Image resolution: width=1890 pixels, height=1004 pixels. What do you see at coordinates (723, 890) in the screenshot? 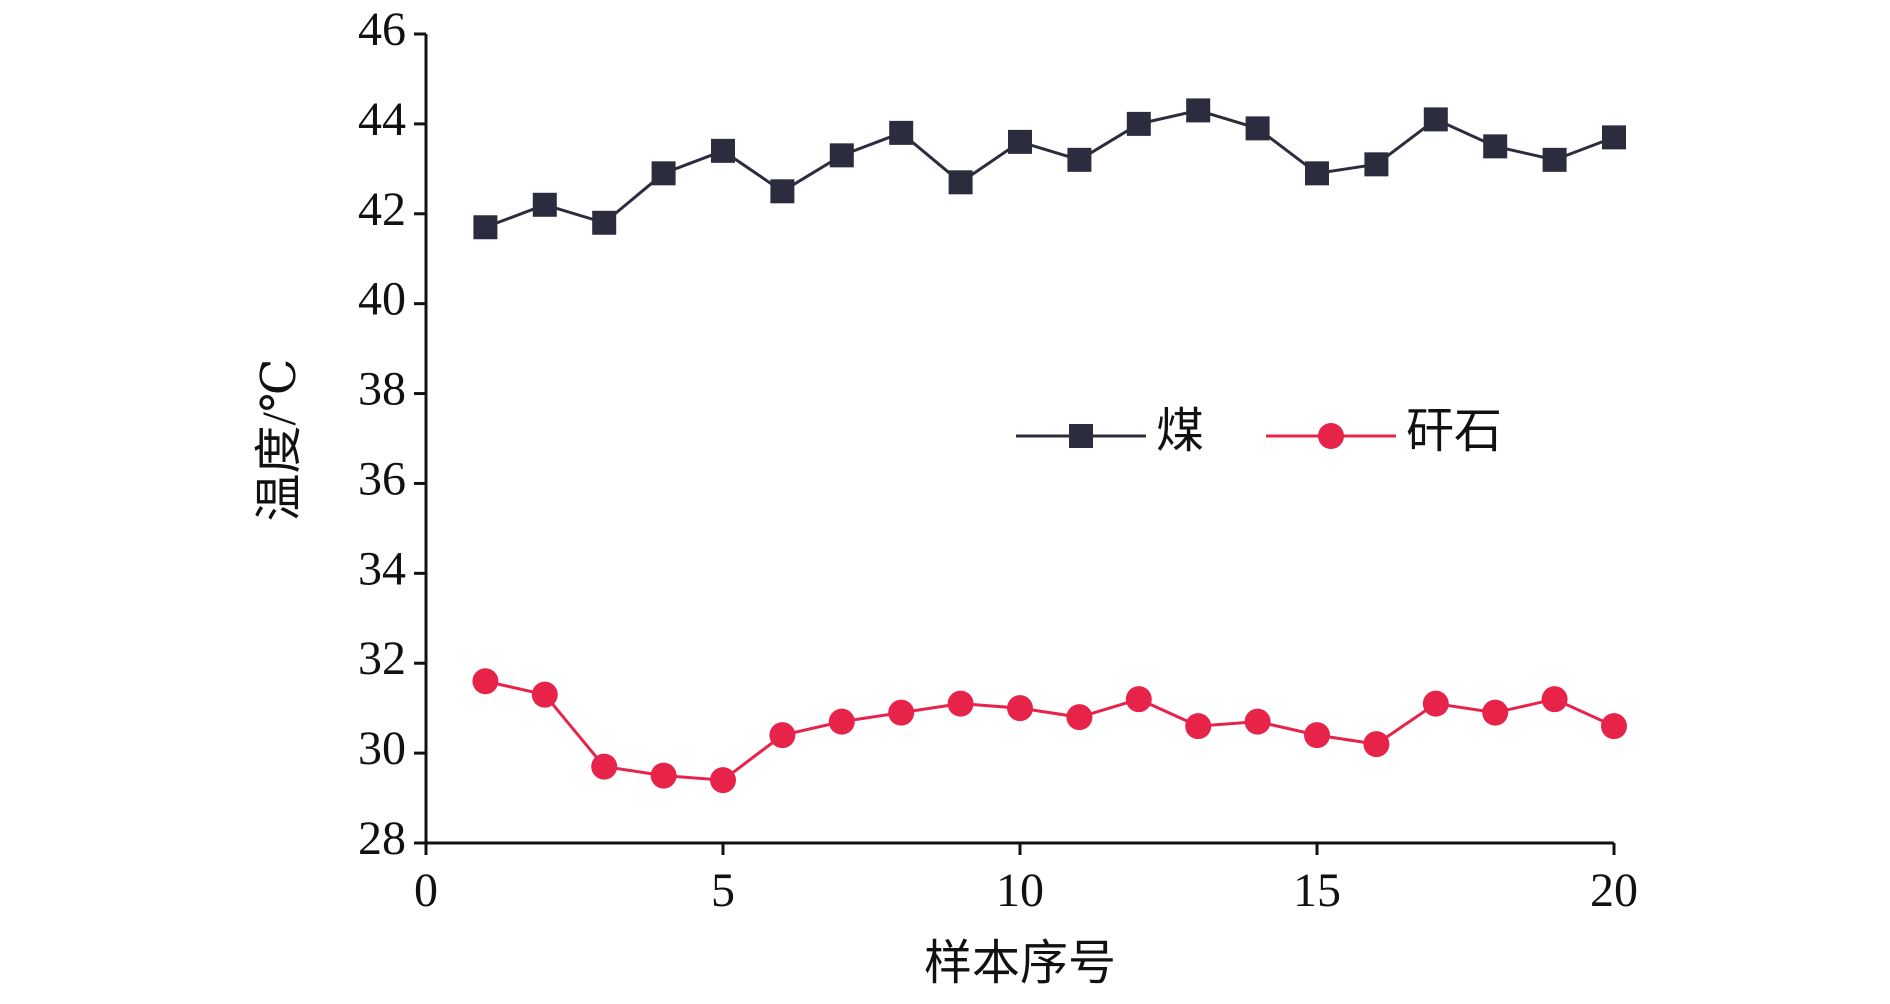
I see `x-tick-label: 5` at bounding box center [723, 890].